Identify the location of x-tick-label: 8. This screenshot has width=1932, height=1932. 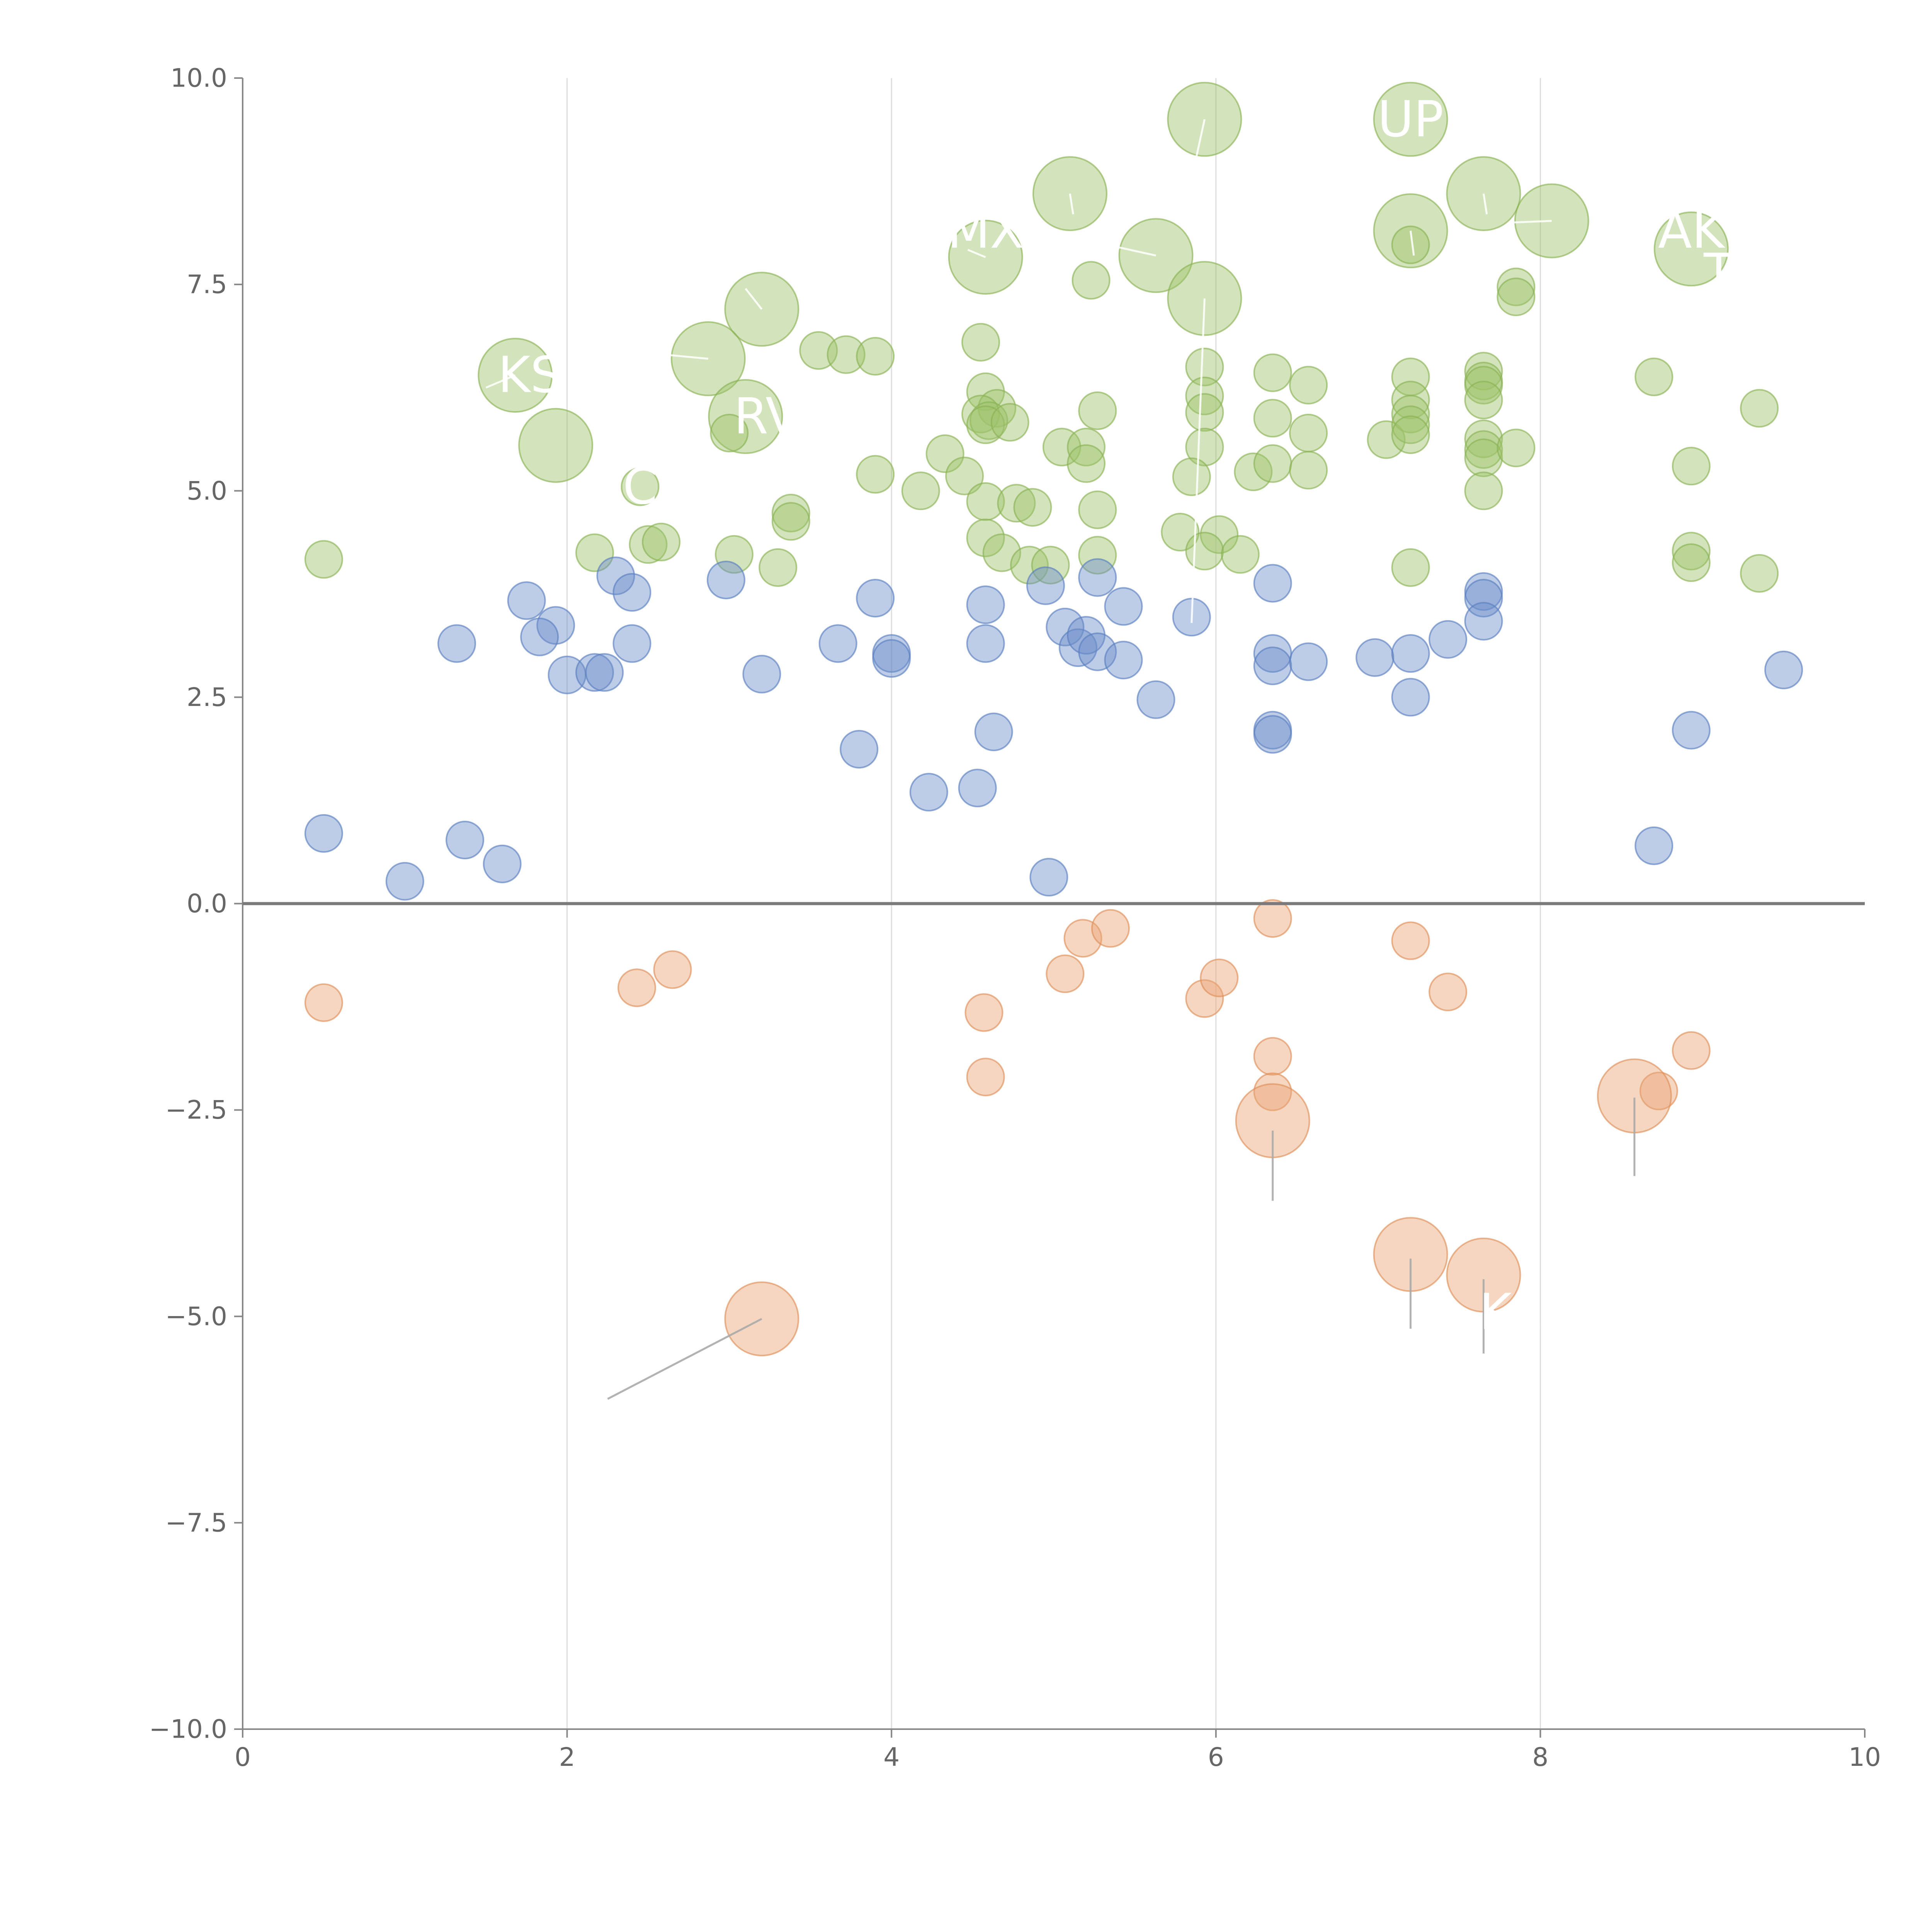
(1540, 1757).